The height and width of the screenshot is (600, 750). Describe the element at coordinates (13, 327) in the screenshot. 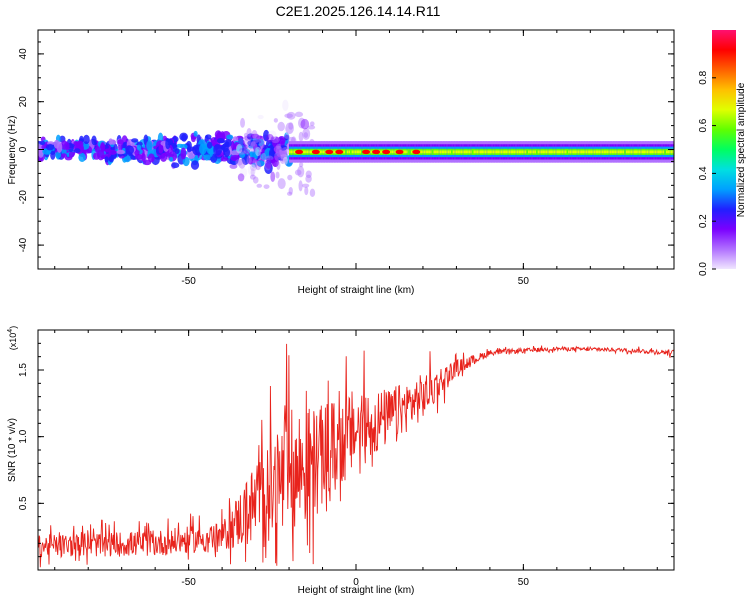

I see `snr-multiplier-close: )` at that location.